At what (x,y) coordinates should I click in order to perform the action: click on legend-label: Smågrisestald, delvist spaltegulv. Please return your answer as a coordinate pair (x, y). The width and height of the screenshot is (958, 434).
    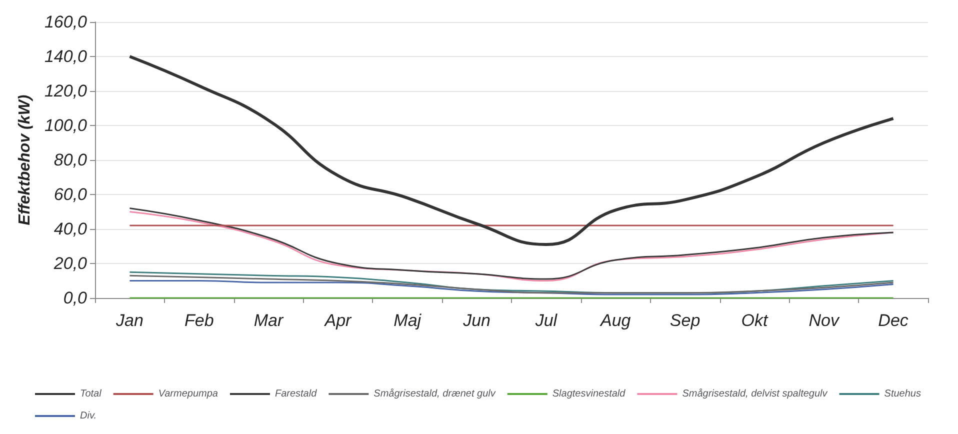
    Looking at the image, I should click on (755, 394).